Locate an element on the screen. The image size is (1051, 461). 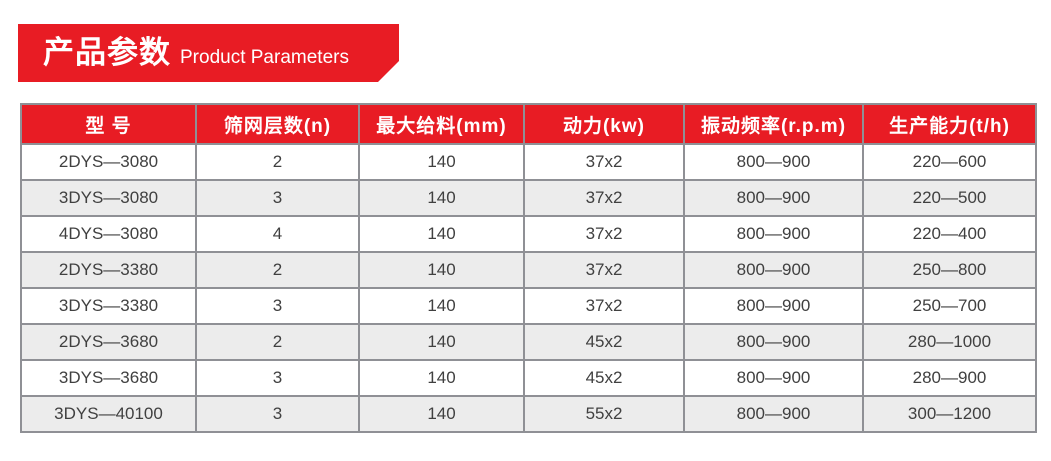
table-cell: 280—900 is located at coordinates (949, 378).